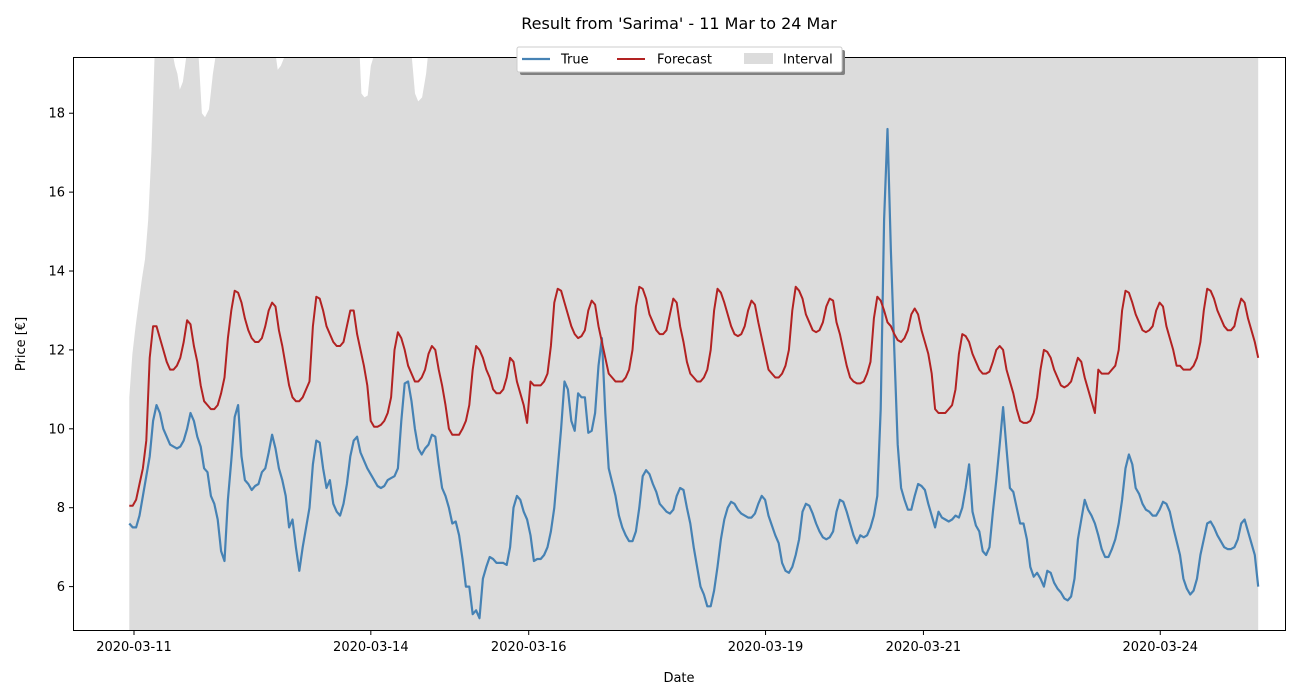 The height and width of the screenshot is (700, 1300). I want to click on legend-interval-label: Interval, so click(808, 60).